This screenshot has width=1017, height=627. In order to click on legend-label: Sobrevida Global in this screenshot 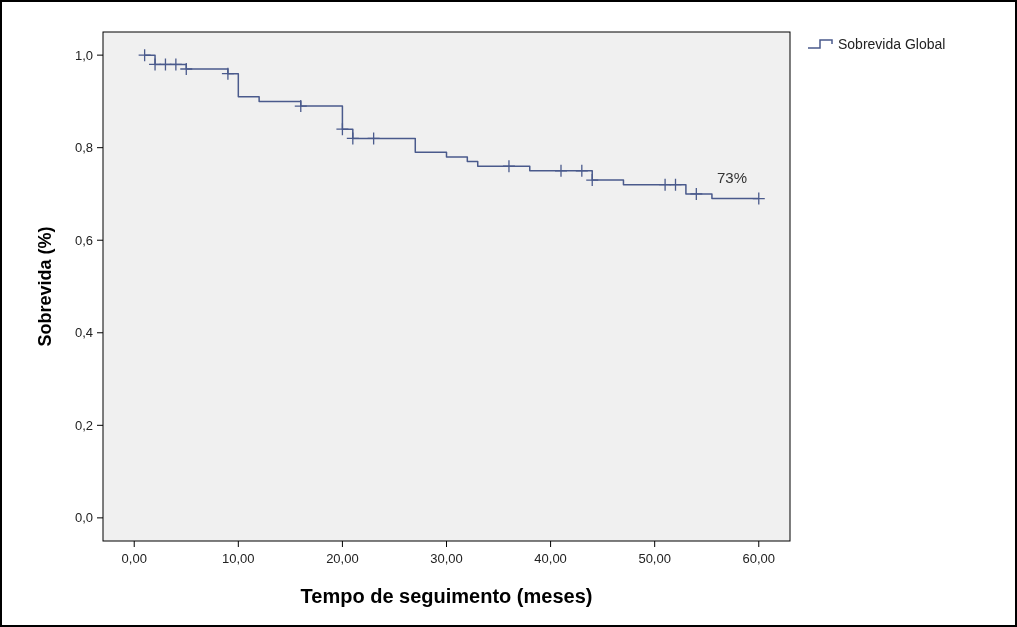, I will do `click(892, 43)`.